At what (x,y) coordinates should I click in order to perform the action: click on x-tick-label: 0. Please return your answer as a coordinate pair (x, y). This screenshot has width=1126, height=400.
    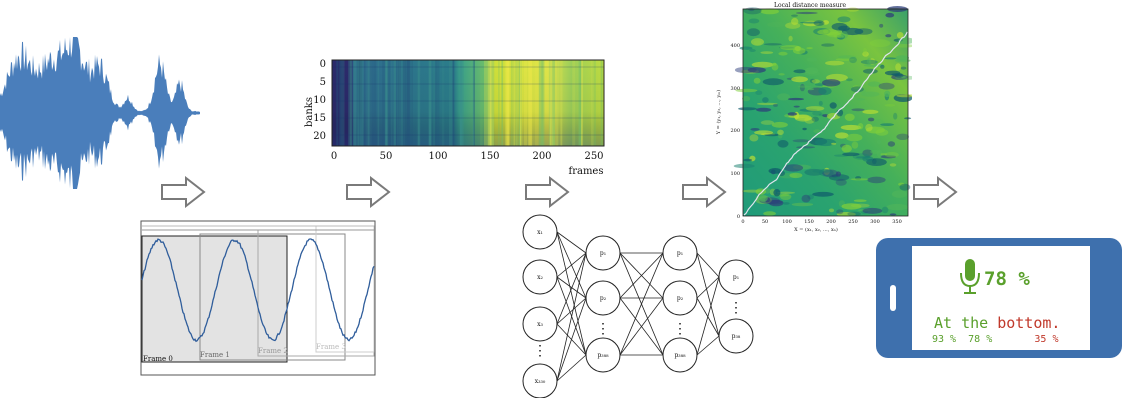
    Looking at the image, I should click on (742, 222).